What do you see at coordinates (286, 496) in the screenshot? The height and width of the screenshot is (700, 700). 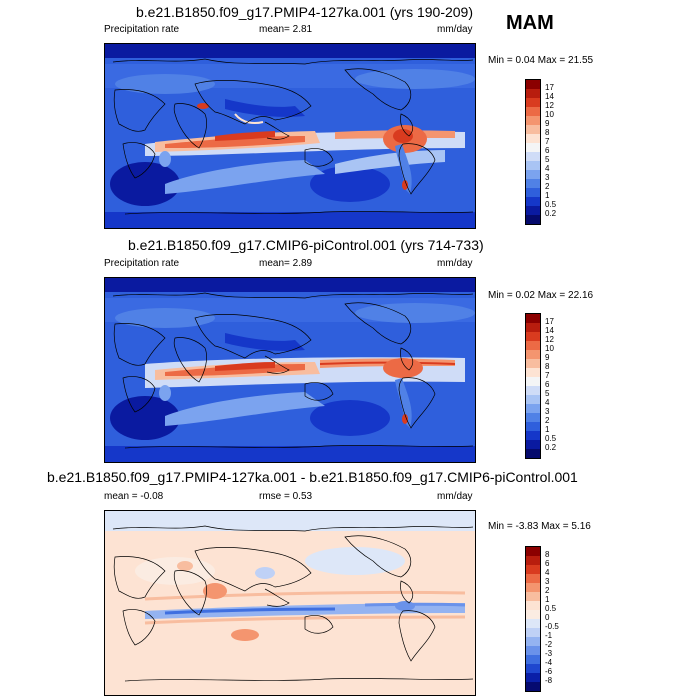 I see `panel3-rmse: rmse = 0.53` at bounding box center [286, 496].